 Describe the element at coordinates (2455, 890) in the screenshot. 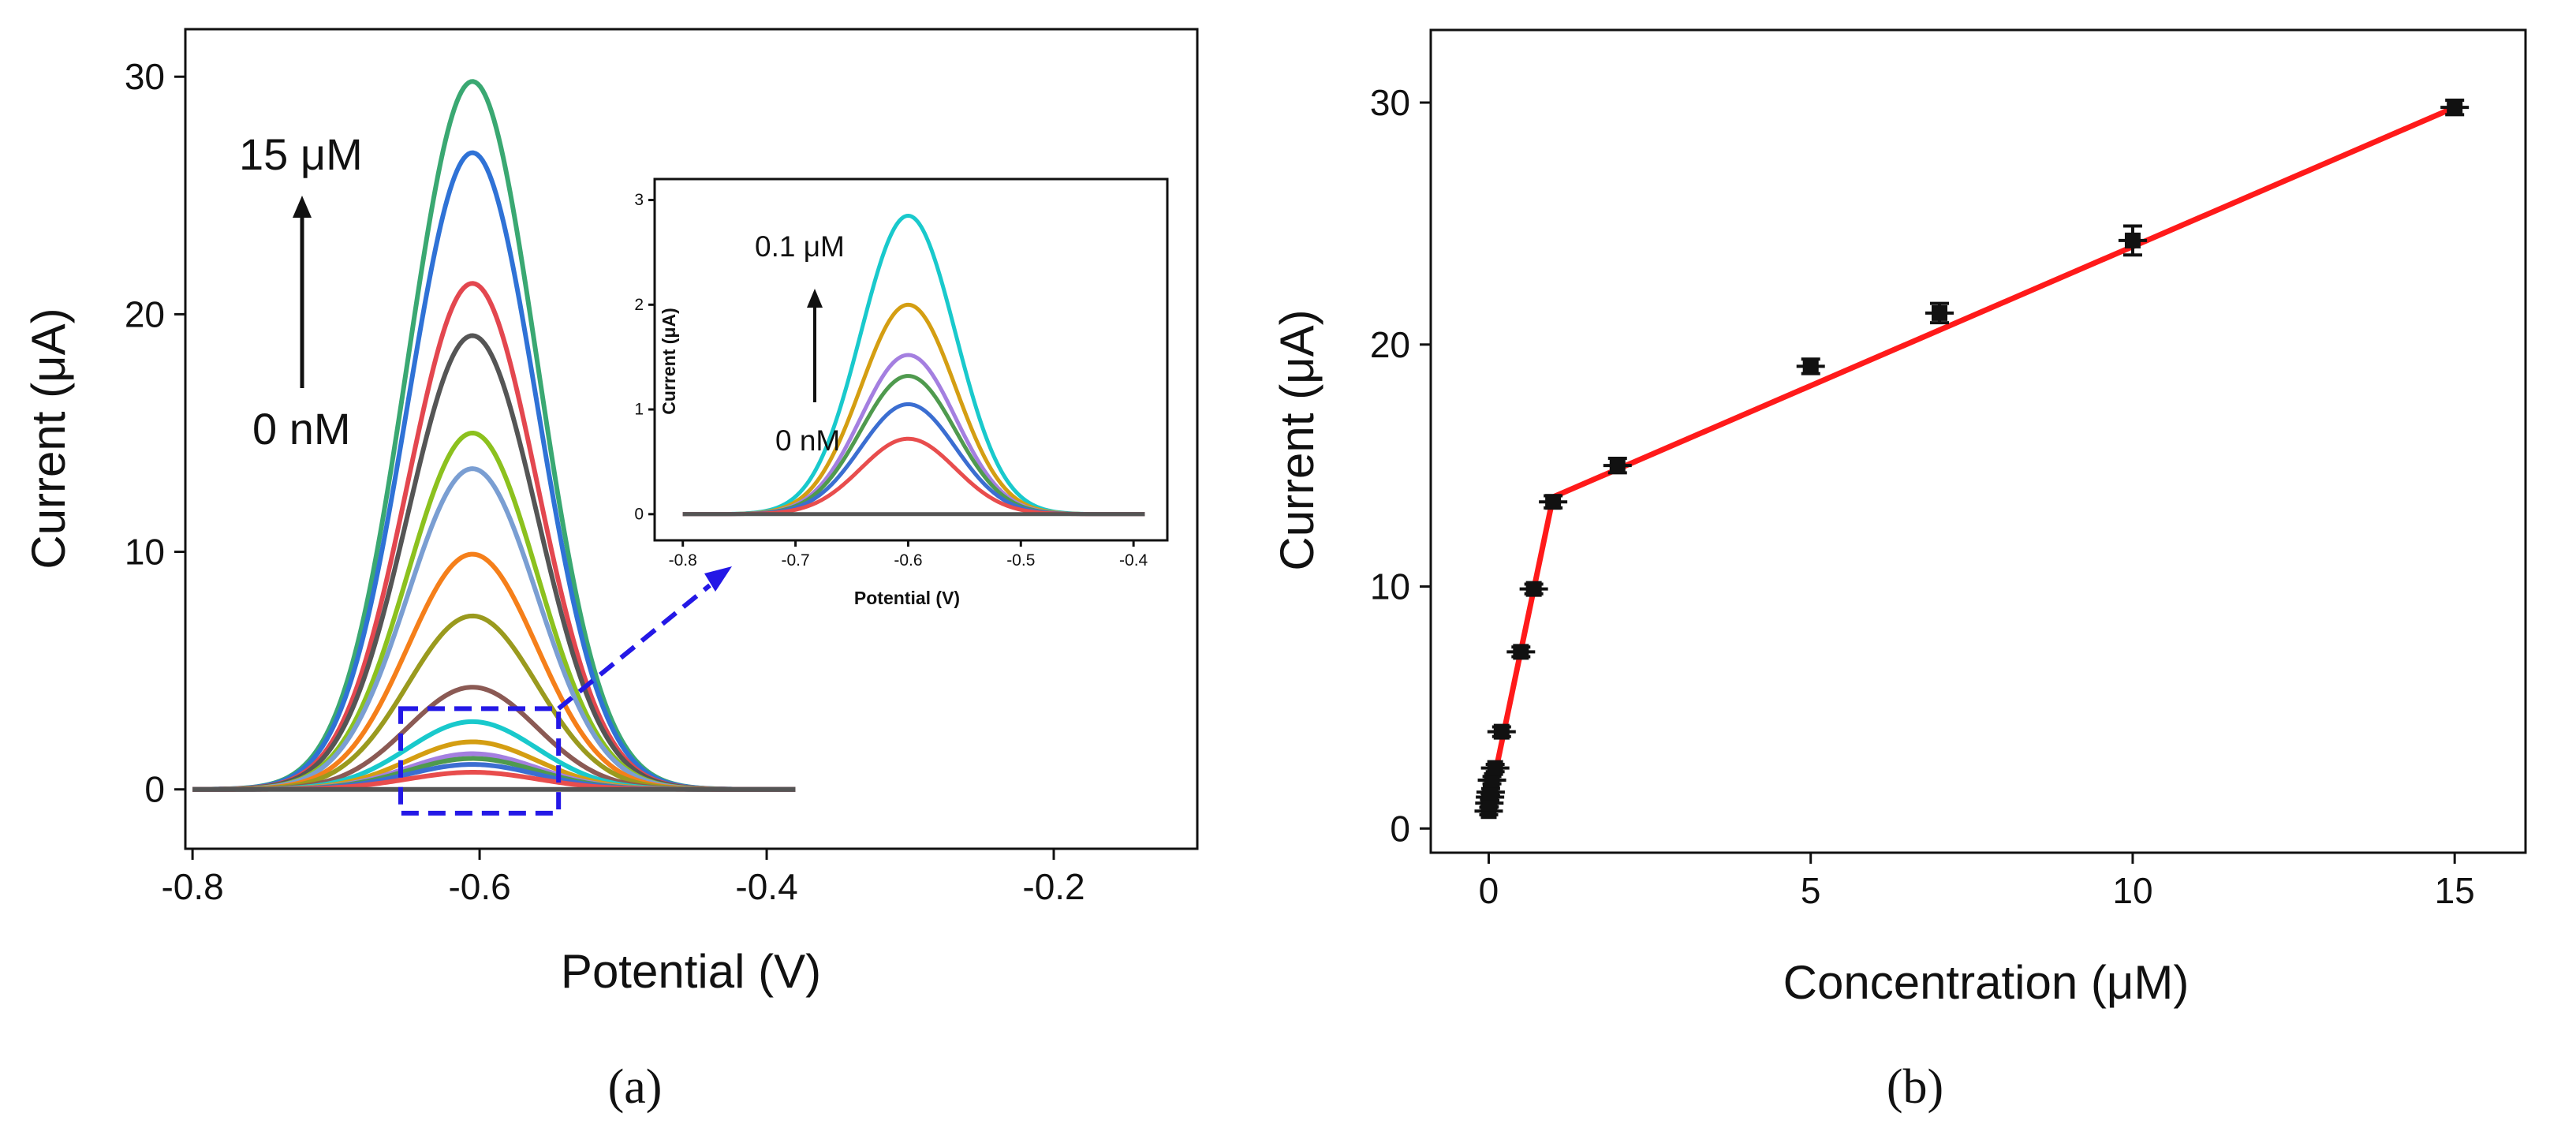

I see `panel-b-x-tick-label: 15` at that location.